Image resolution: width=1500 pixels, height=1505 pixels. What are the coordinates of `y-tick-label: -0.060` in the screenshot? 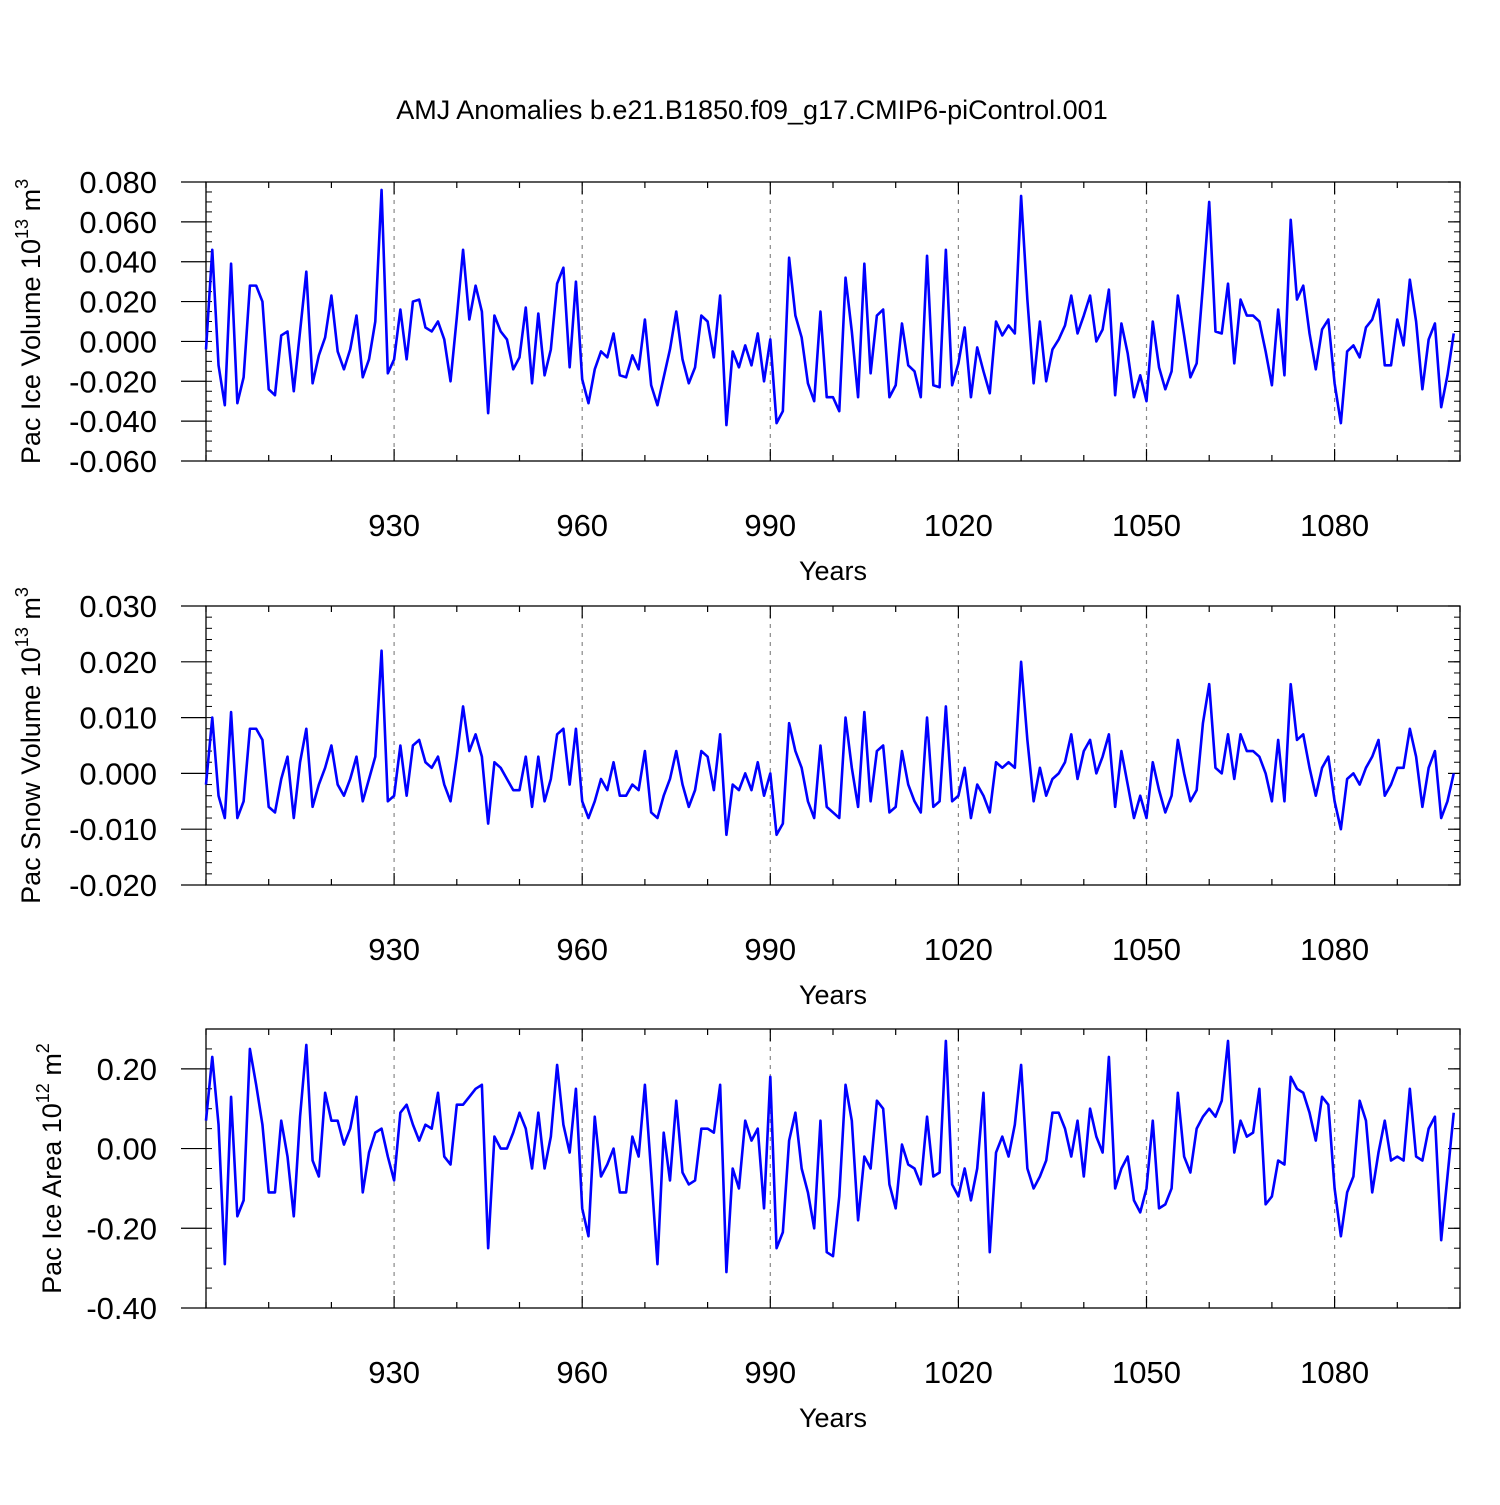 It's located at (113, 461).